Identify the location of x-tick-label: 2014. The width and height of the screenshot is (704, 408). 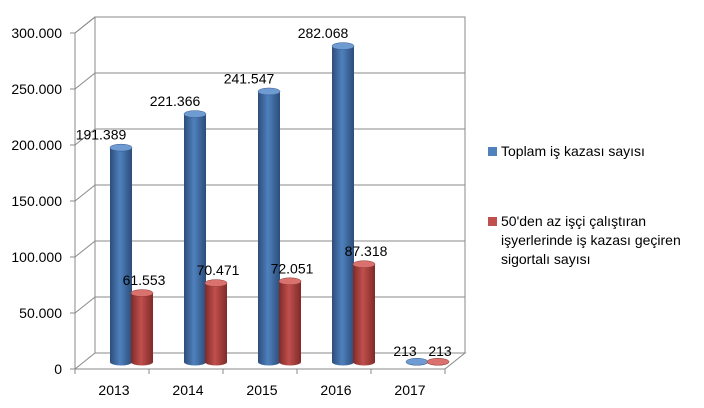
(187, 390).